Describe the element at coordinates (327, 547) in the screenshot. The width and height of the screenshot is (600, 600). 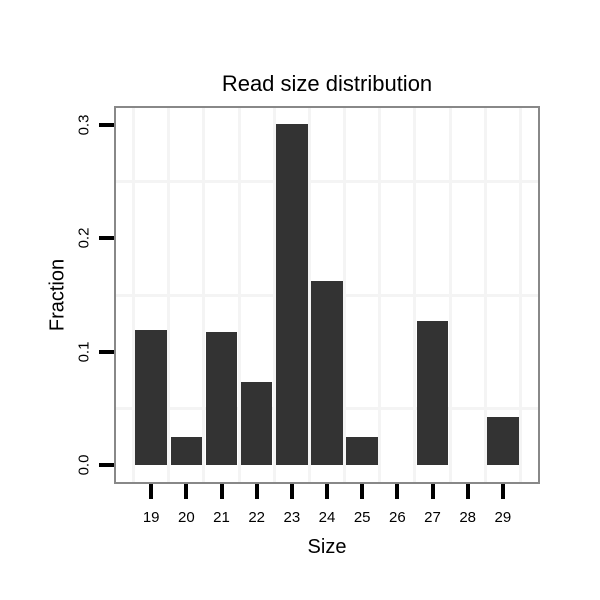
I see `x-axis-title: Size` at that location.